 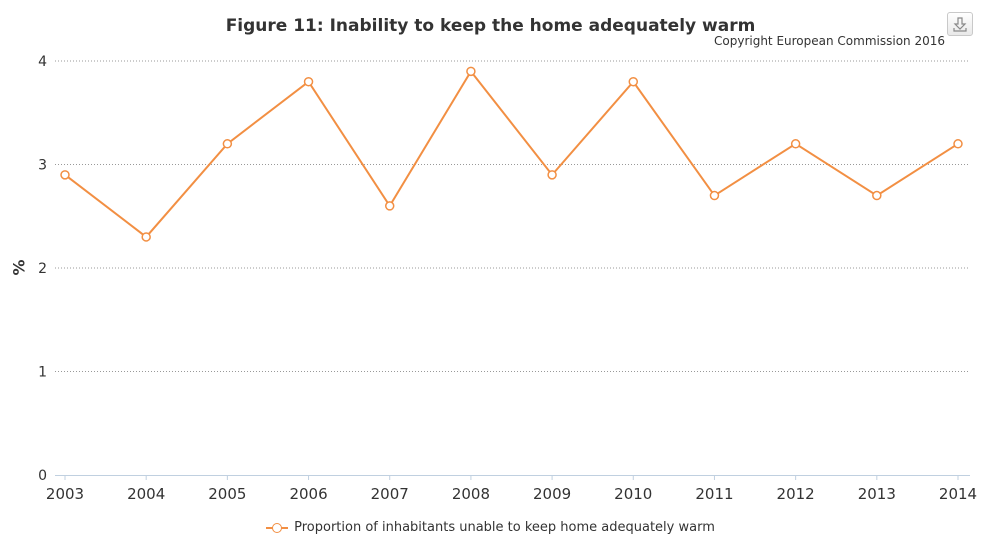 I want to click on x-tick-label: 2010, so click(x=633, y=494).